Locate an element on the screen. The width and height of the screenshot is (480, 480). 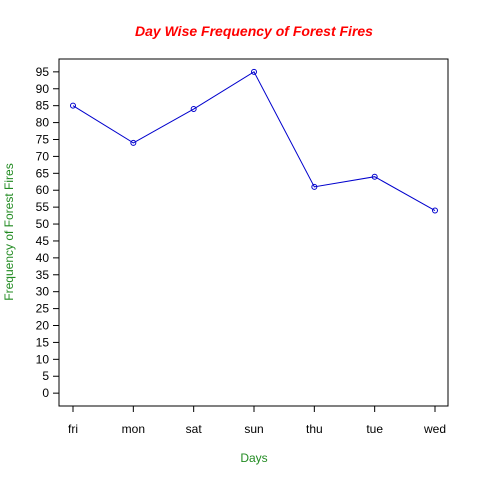
y-tick-label: 15 is located at coordinates (43, 342).